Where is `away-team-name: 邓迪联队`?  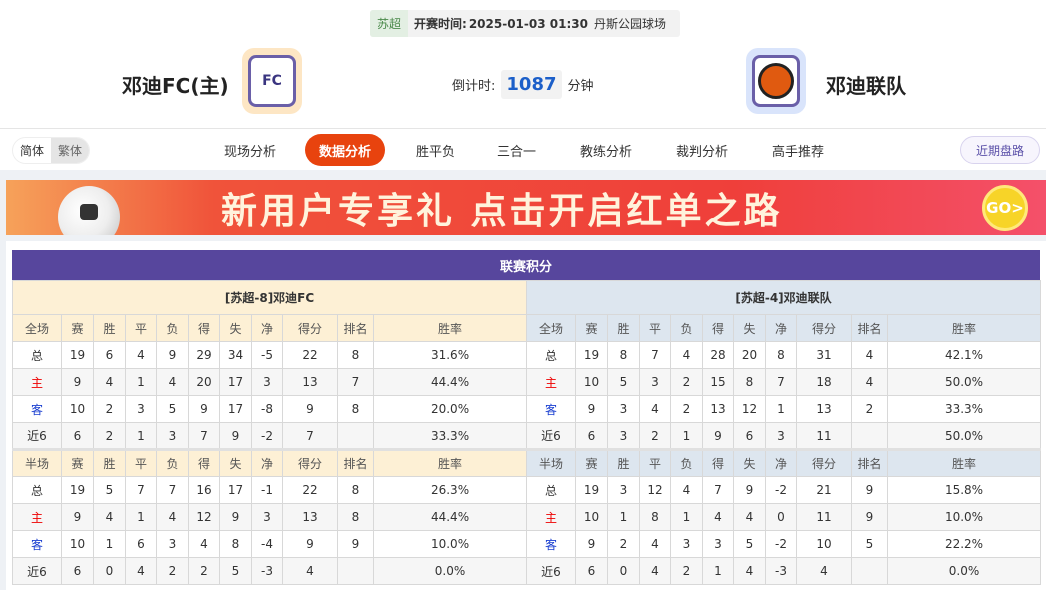
away-team-name: 邓迪联队 is located at coordinates (866, 86).